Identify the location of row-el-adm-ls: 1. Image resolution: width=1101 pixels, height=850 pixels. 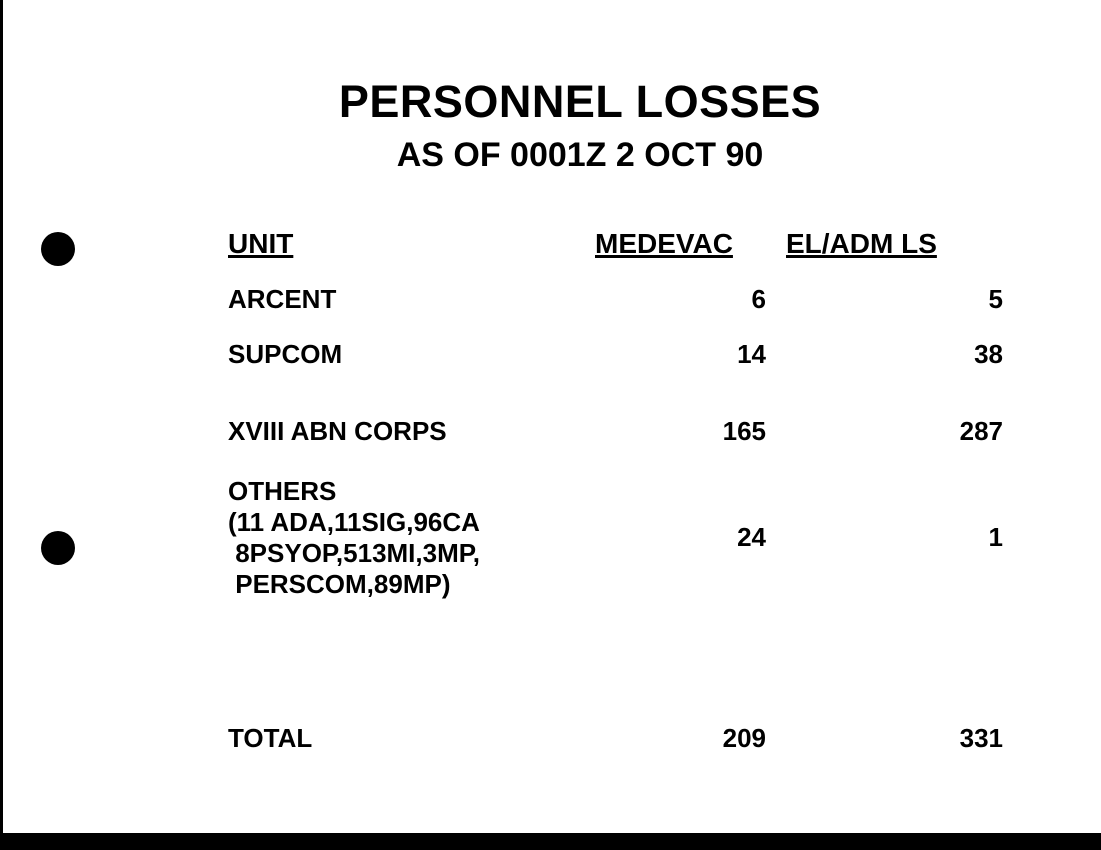
(995, 537).